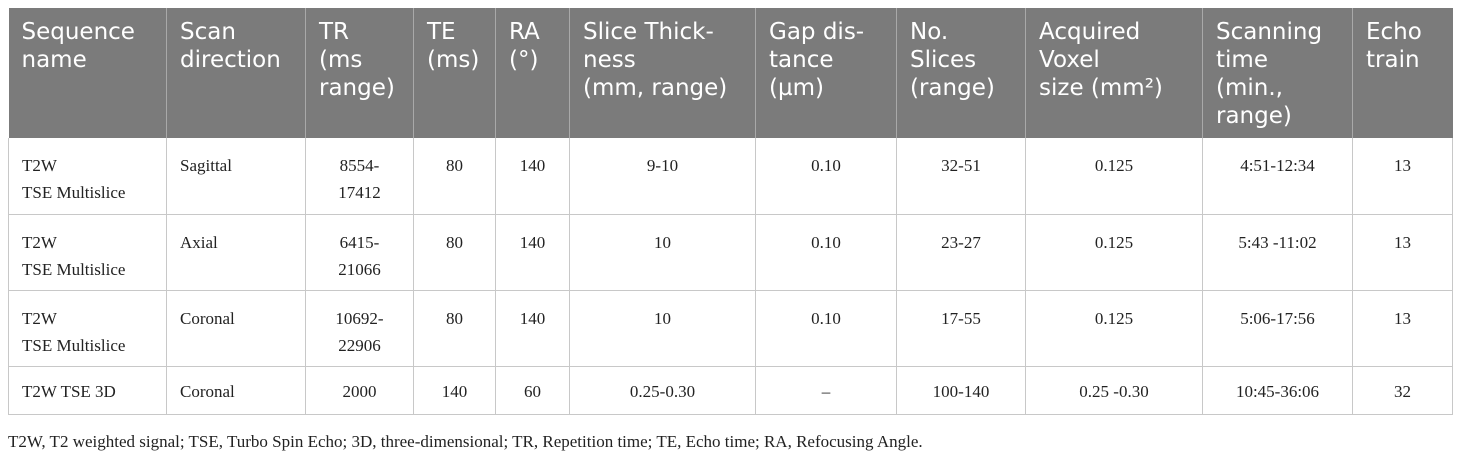  I want to click on cell-scanning-time: 10:45-36:06, so click(1277, 390).